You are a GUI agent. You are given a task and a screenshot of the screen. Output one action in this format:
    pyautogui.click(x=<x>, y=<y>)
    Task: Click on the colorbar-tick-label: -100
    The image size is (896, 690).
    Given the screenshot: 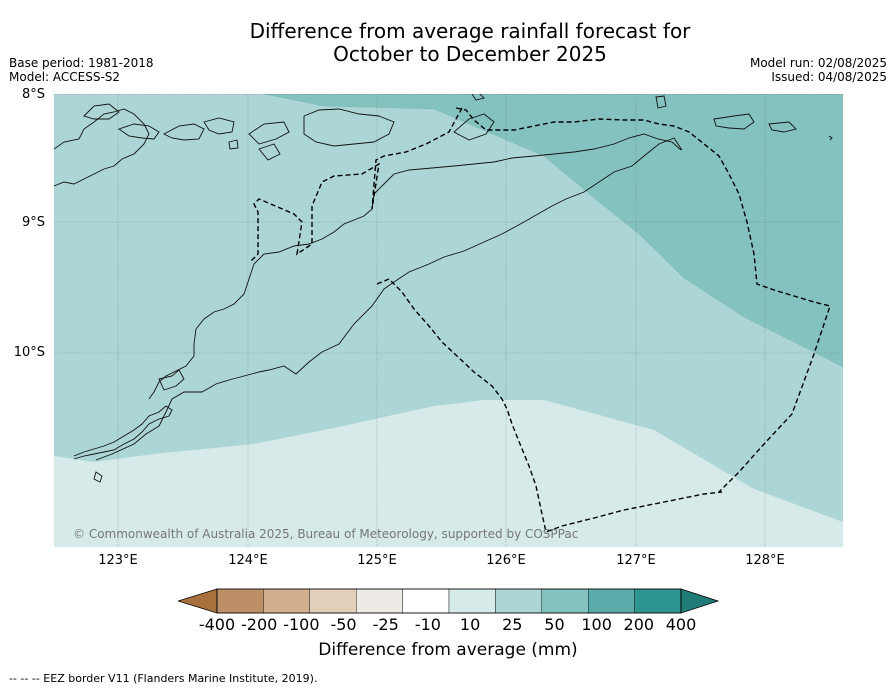 What is the action you would take?
    pyautogui.click(x=301, y=624)
    